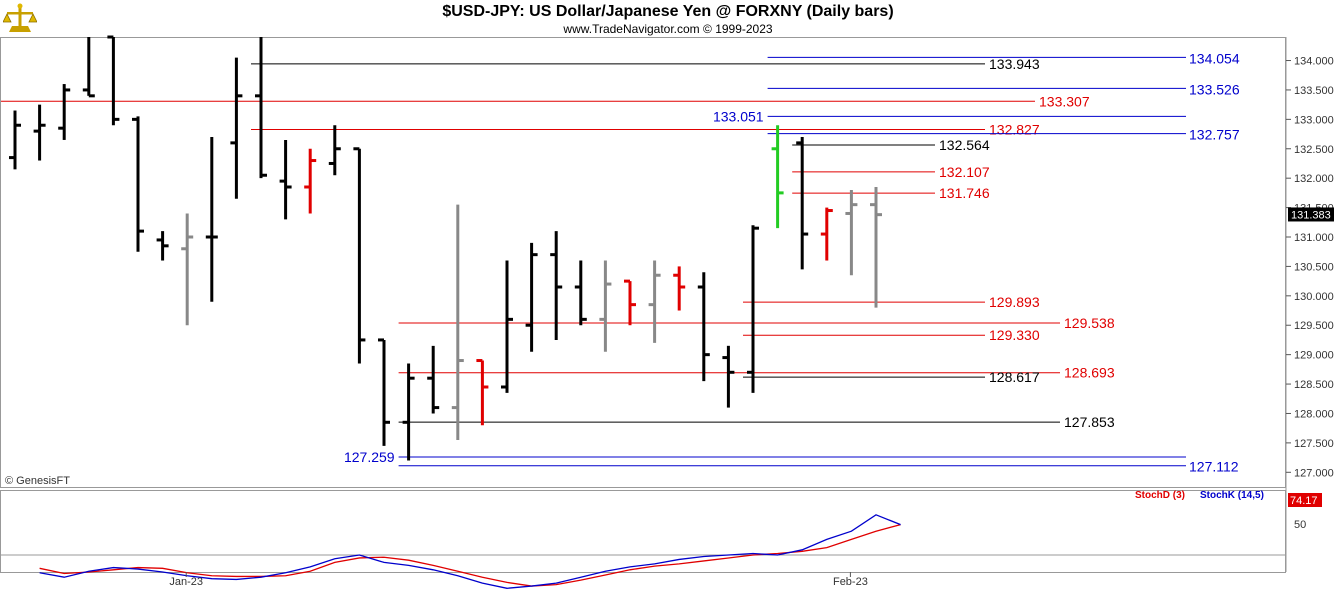  Describe the element at coordinates (1214, 467) in the screenshot. I see `level-label: 127.112` at that location.